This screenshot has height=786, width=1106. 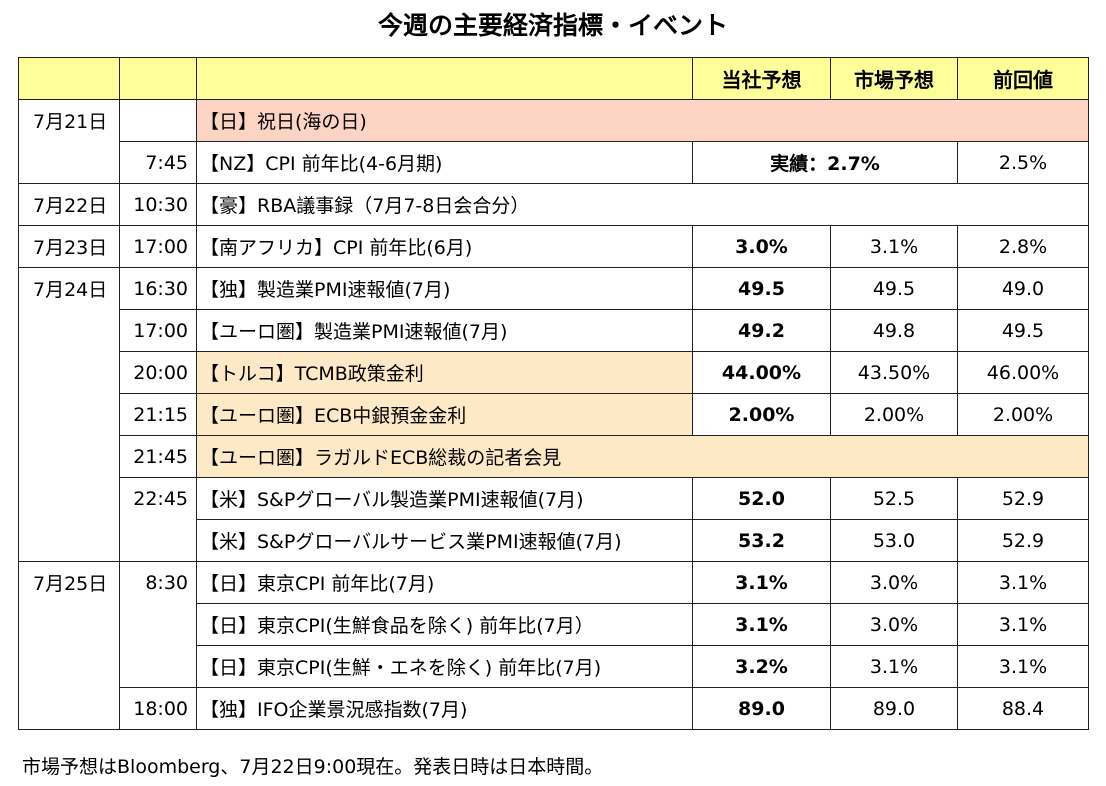 I want to click on date-cell: 7月25日, so click(x=69, y=582).